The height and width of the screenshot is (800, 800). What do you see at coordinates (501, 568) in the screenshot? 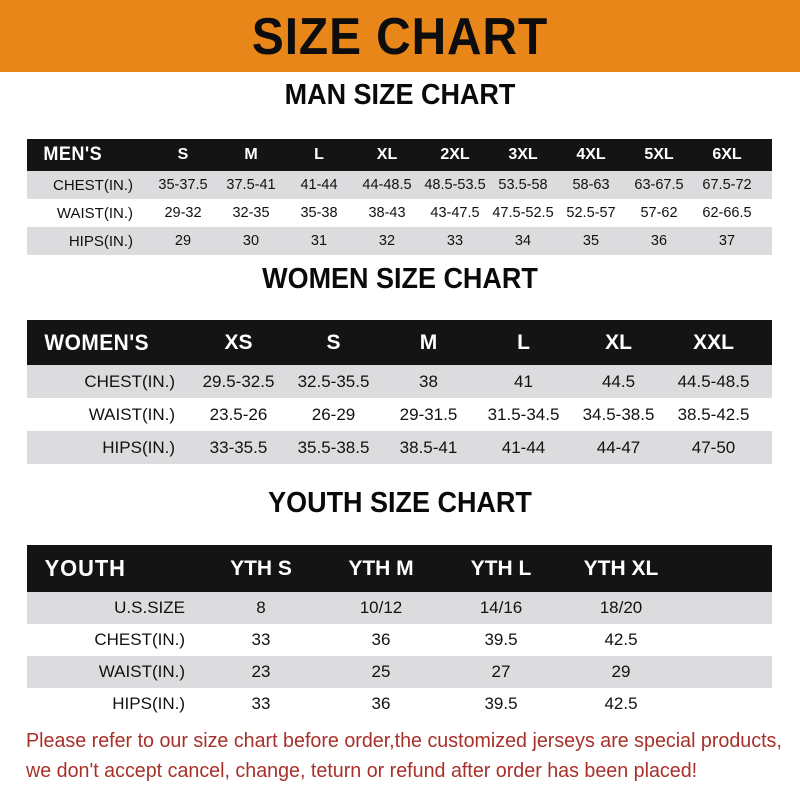
I see `column-header-size: YTH L` at bounding box center [501, 568].